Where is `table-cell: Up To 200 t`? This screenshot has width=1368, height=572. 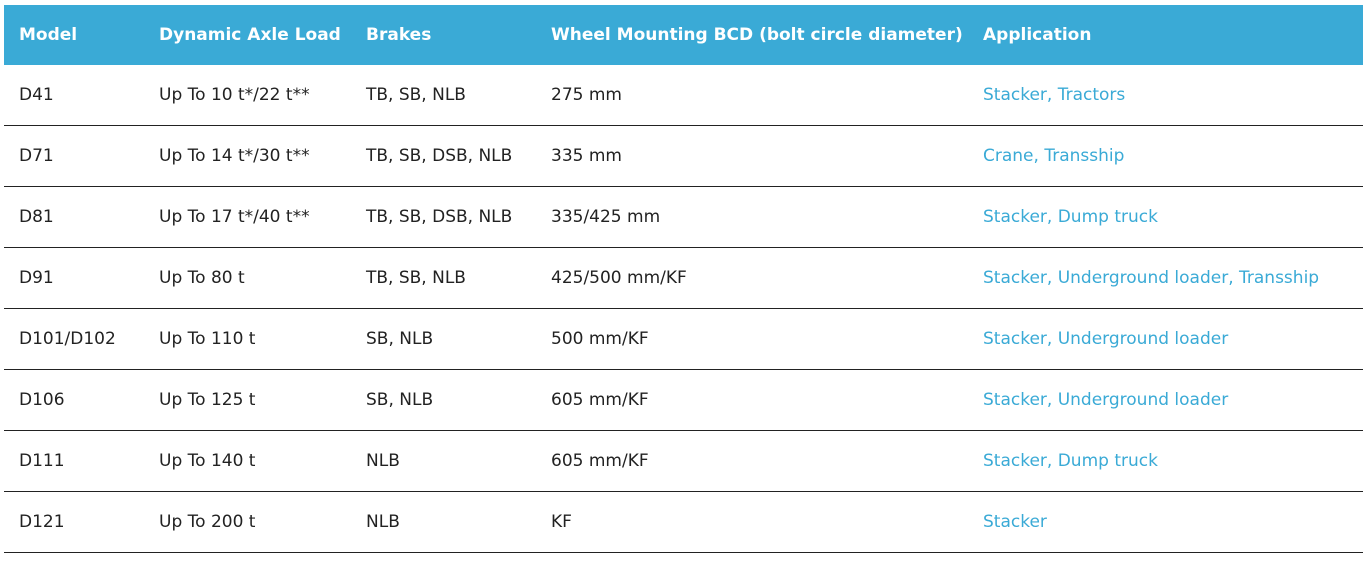 table-cell: Up To 200 t is located at coordinates (247, 522).